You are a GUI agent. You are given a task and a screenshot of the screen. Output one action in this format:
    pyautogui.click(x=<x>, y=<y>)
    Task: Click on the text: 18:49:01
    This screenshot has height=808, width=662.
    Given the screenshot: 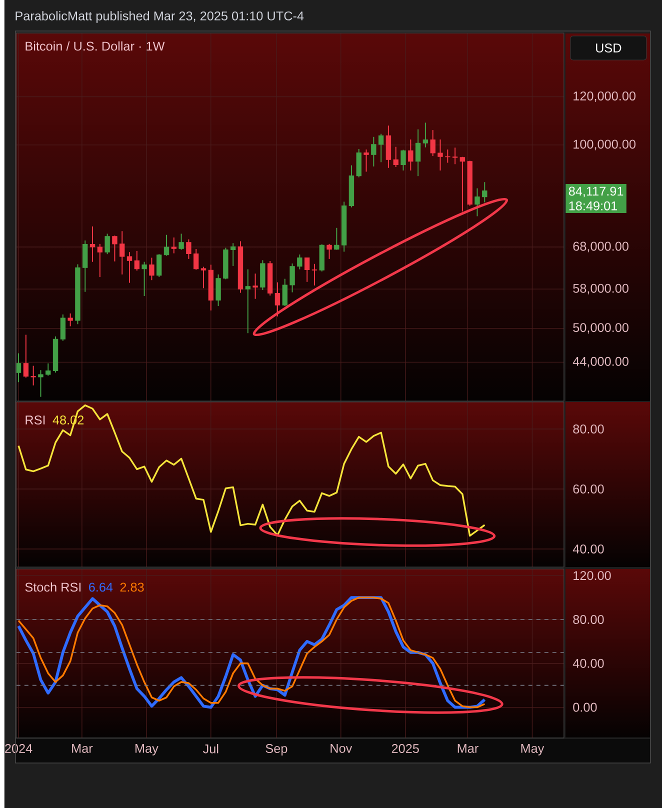 What is the action you would take?
    pyautogui.click(x=593, y=205)
    